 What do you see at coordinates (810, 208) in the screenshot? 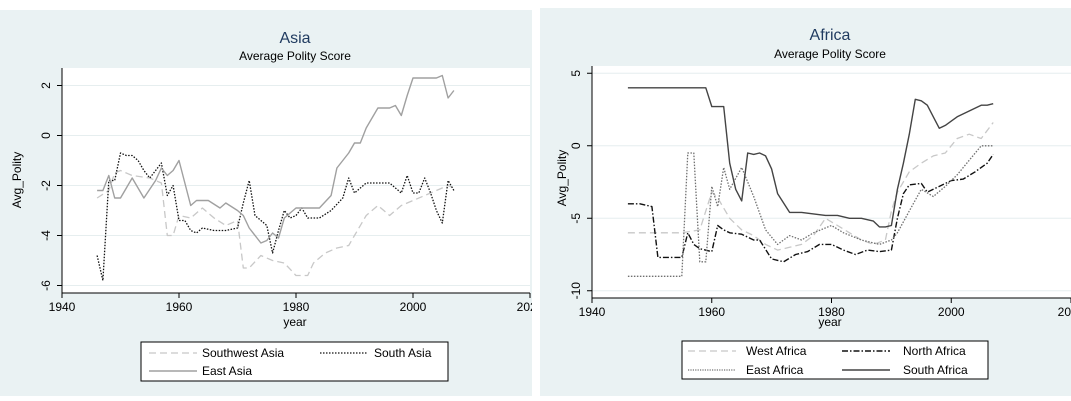
I see `africa-series-north-africa` at bounding box center [810, 208].